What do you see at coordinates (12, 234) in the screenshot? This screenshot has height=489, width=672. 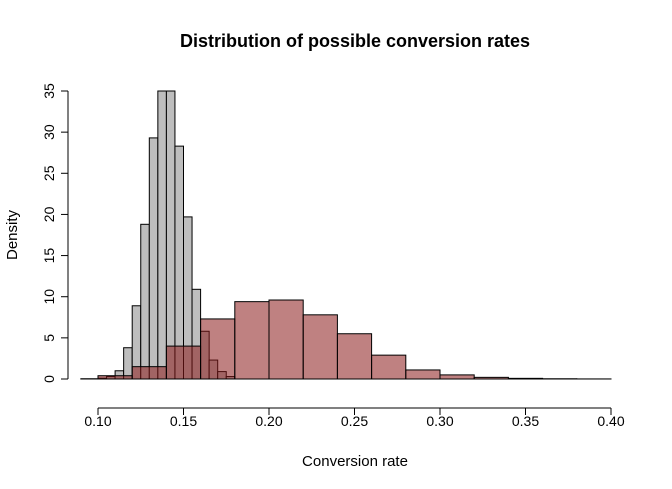 I see `y-axis-label: Density` at bounding box center [12, 234].